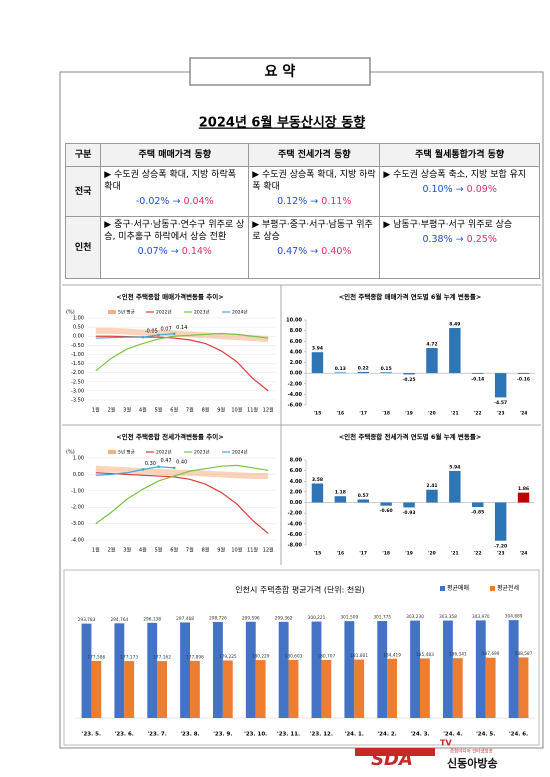  I want to click on y-tick-label: -1.00, so click(77, 355).